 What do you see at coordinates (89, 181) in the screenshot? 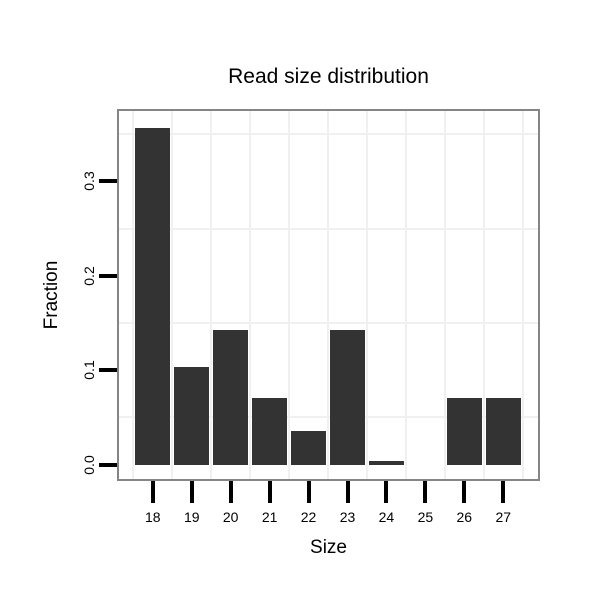
I see `y-tick-label: 0.3` at bounding box center [89, 181].